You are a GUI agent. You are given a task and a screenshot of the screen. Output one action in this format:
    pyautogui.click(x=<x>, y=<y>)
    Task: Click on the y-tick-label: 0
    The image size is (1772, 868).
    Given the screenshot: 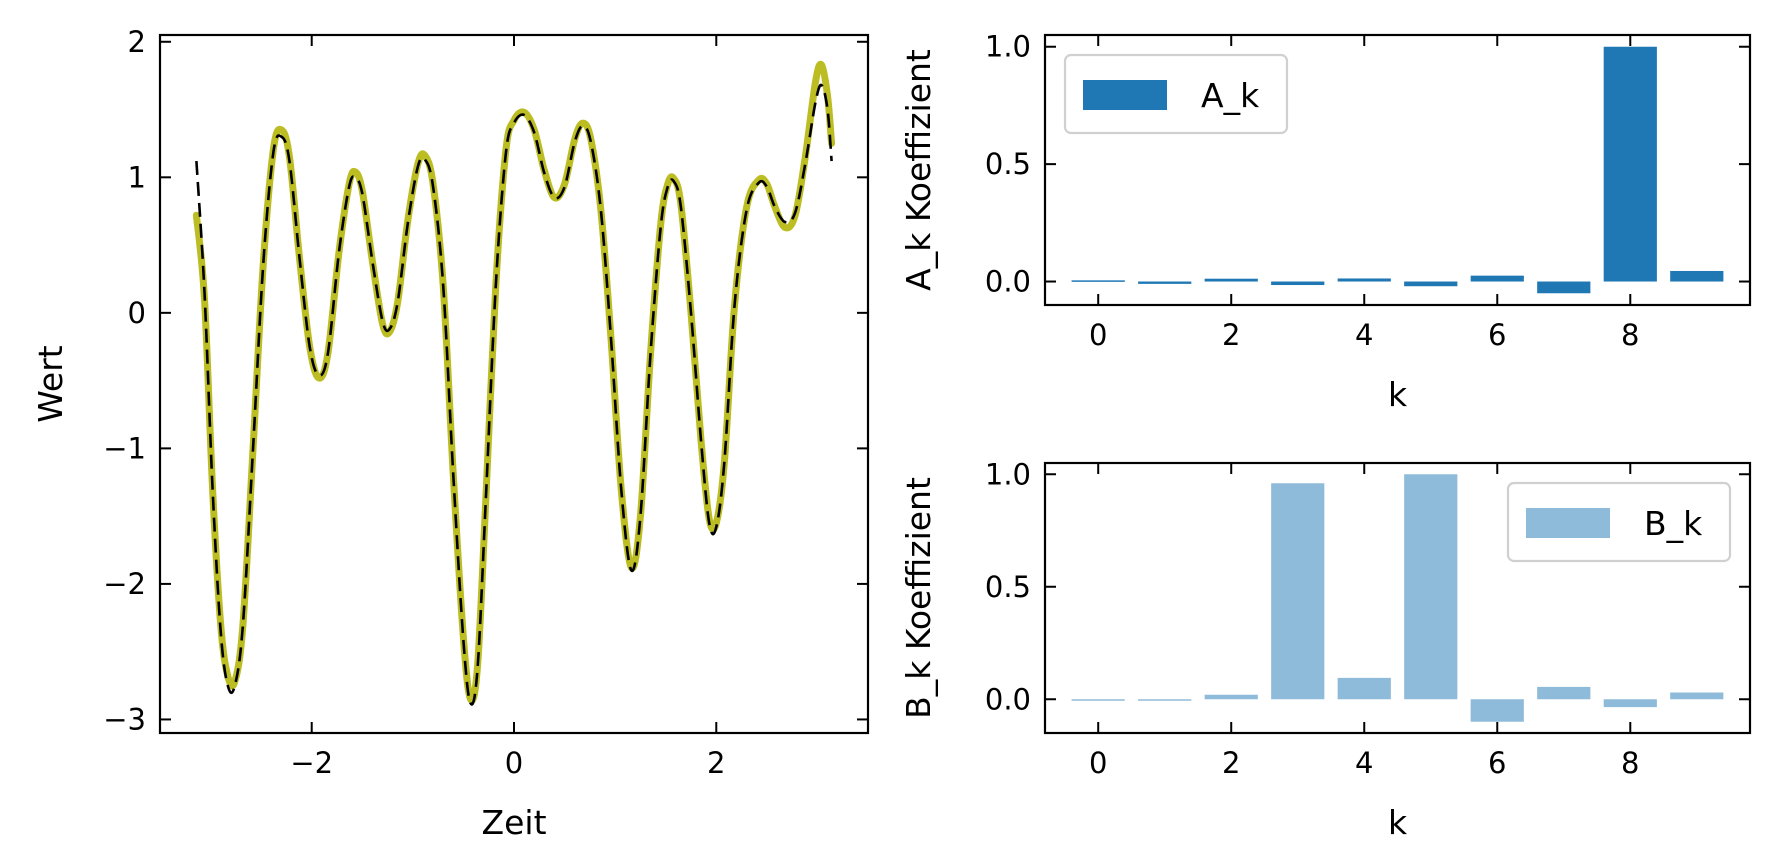 What is the action you would take?
    pyautogui.click(x=137, y=313)
    